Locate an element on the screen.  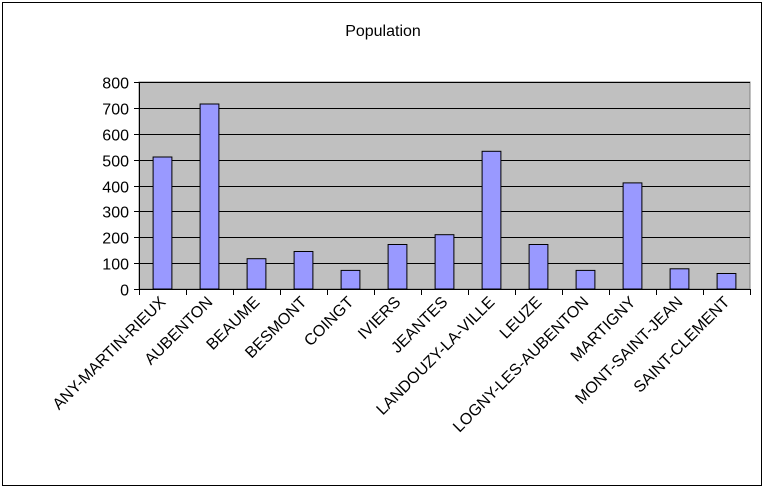
y-axis: 0 100 200 300 400 500 600 700 800 is located at coordinates (121, 188).